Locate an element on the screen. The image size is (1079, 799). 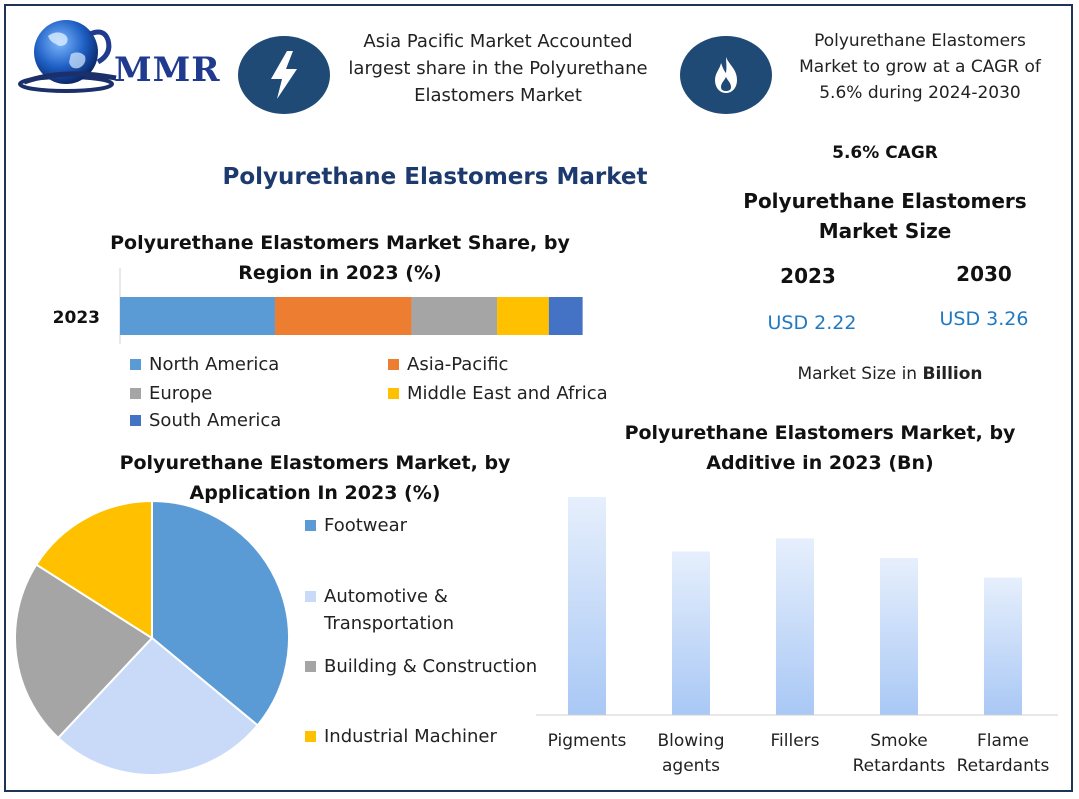
usd-2030: USD 3.26 is located at coordinates (984, 319).